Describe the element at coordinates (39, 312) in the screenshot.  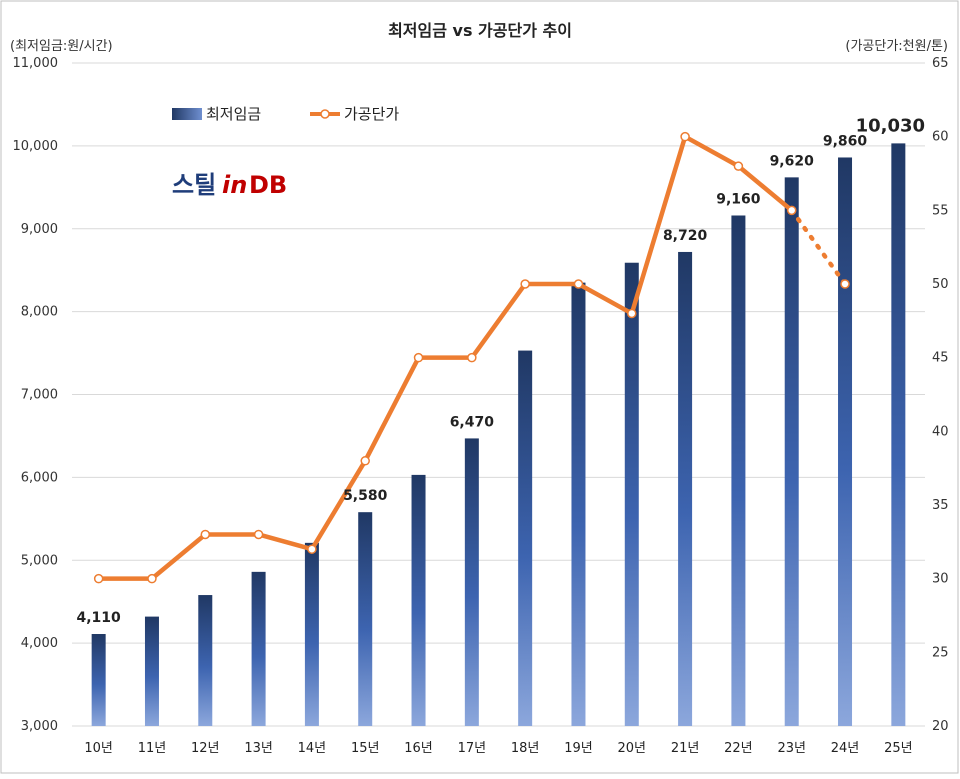
I see `left-tick-label: 8,000` at that location.